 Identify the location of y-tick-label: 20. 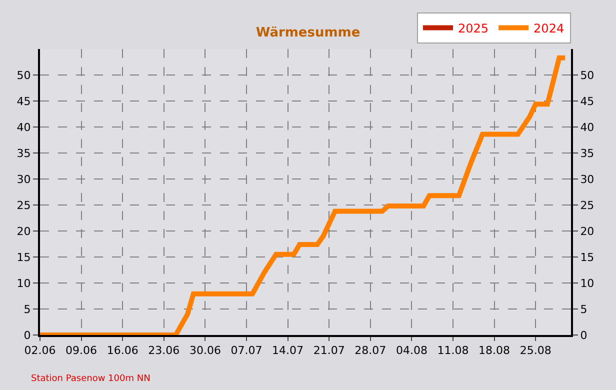
(23, 231).